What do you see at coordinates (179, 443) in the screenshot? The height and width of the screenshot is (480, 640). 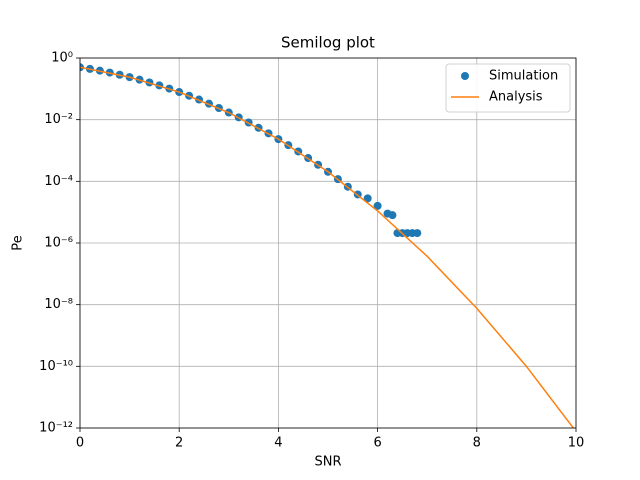 I see `x-tick-label: 2` at bounding box center [179, 443].